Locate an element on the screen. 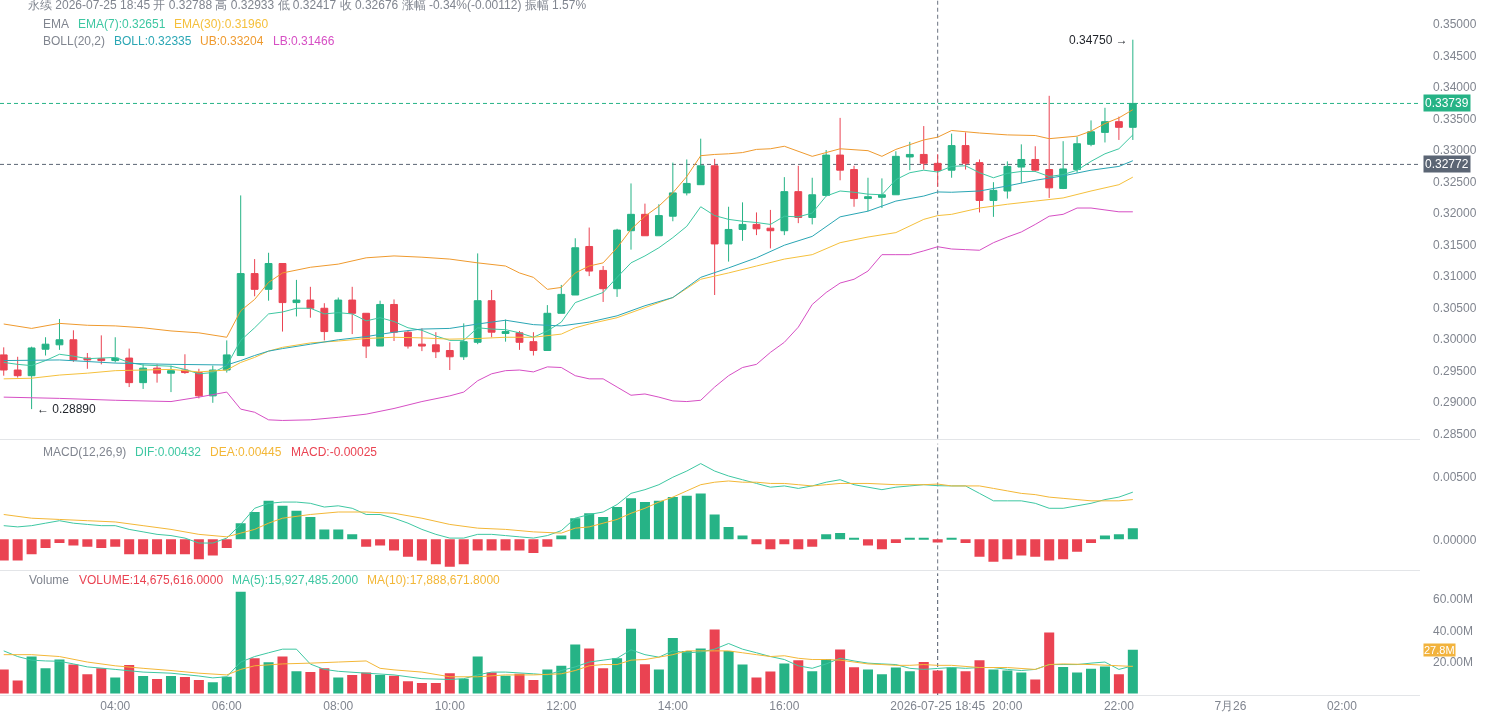 The height and width of the screenshot is (713, 1495). x-tick-label: 10:00 is located at coordinates (450, 706).